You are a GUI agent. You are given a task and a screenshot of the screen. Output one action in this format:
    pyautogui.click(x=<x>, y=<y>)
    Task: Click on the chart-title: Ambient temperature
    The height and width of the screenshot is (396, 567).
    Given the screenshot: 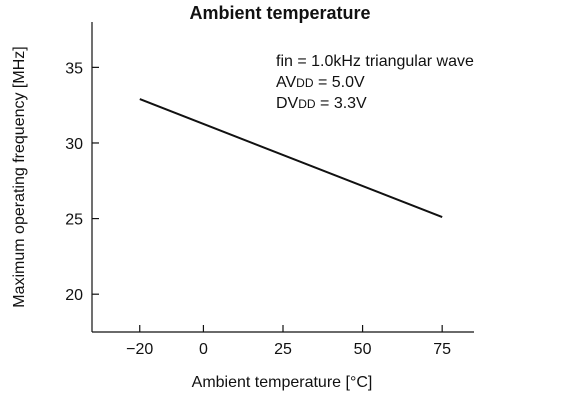 What is the action you would take?
    pyautogui.click(x=279, y=13)
    